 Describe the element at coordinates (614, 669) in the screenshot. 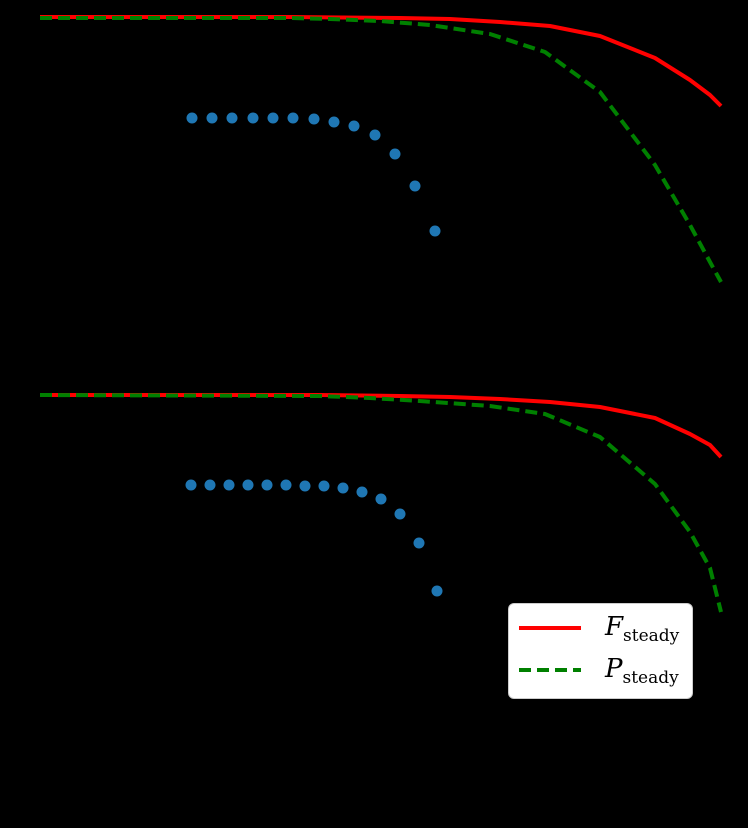

I see `legend-symbol: P` at that location.